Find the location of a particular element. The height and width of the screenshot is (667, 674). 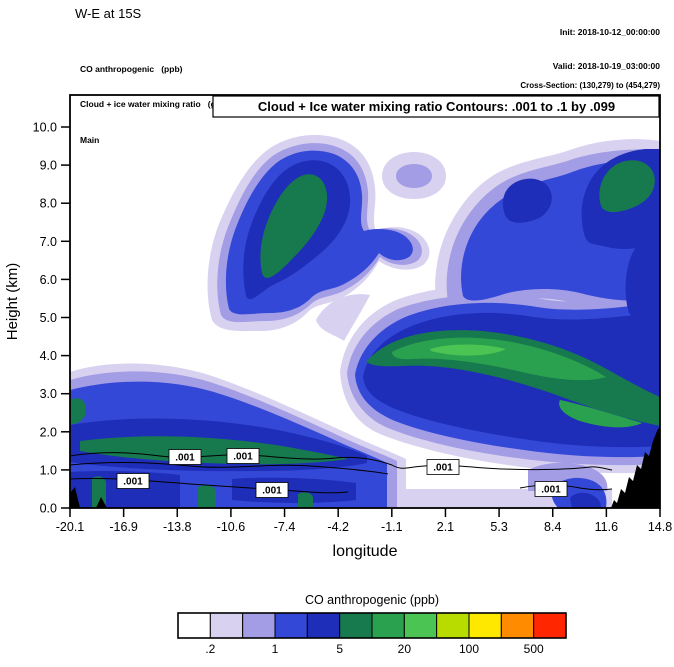

colorbar-label: 1 is located at coordinates (275, 649).